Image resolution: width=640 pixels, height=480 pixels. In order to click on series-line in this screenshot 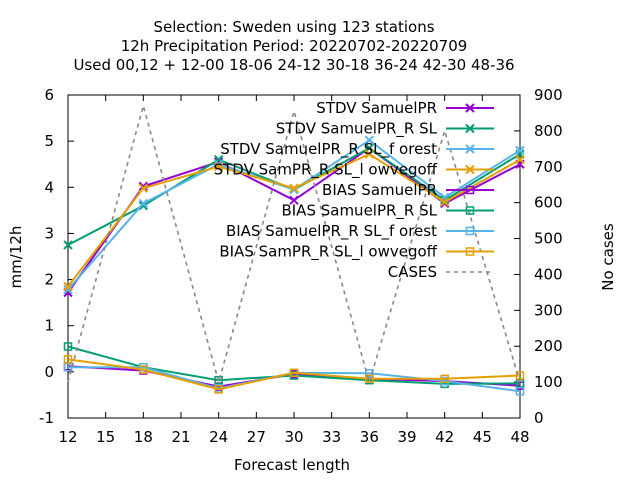, I will do `click(294, 374)`.